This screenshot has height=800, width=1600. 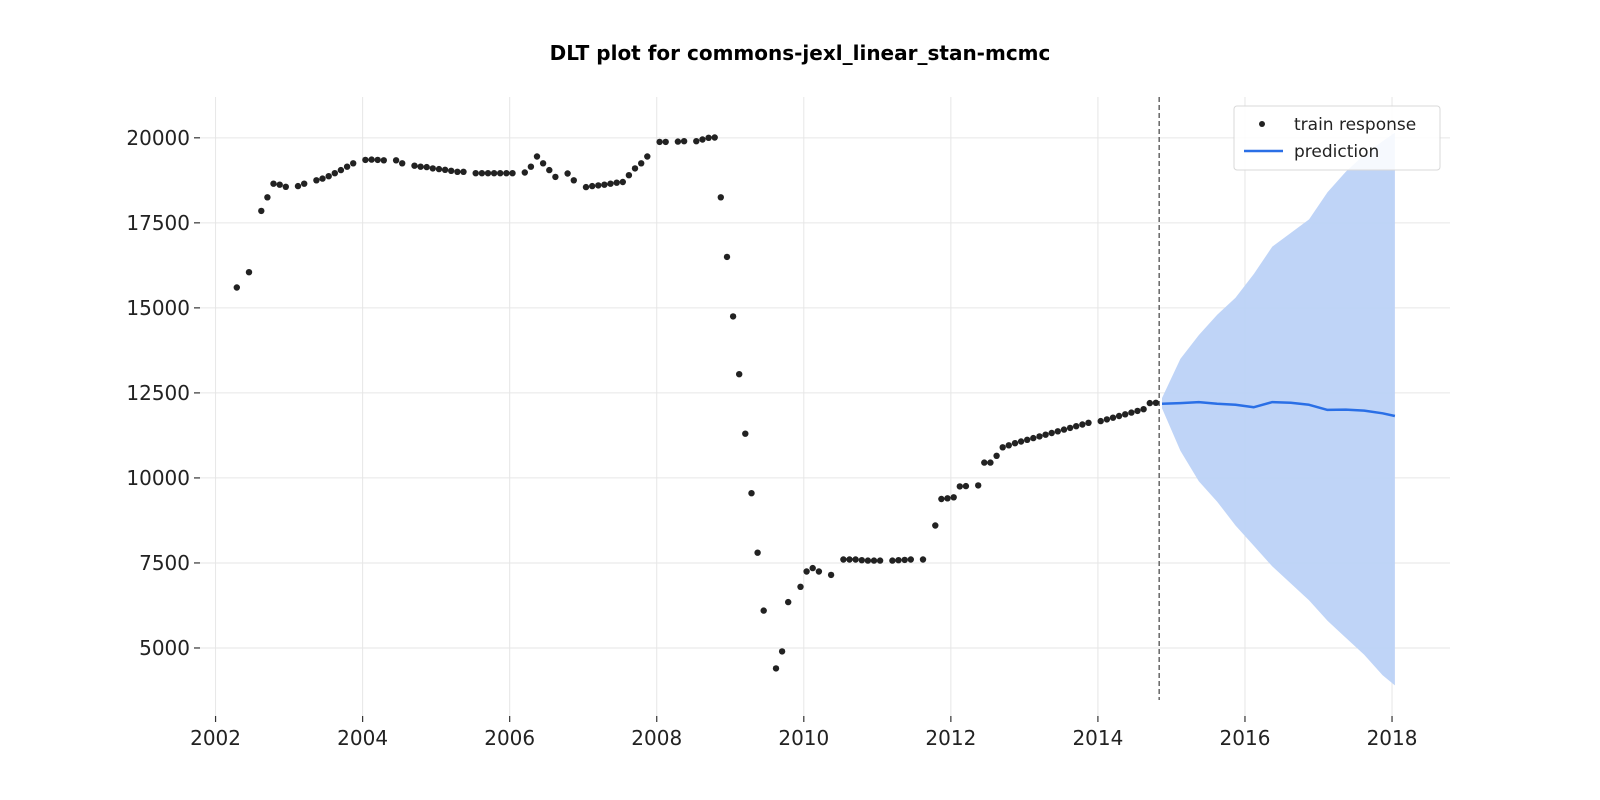 What do you see at coordinates (158, 393) in the screenshot?
I see `y-tick-label: 12500` at bounding box center [158, 393].